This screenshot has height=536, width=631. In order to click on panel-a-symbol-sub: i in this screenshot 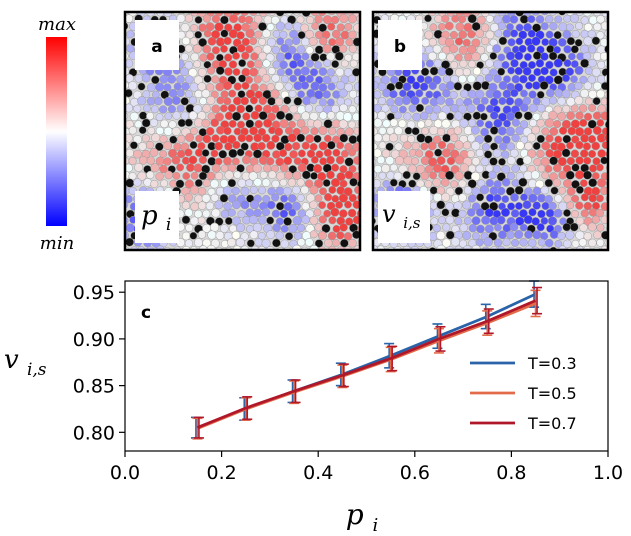, I will do `click(168, 225)`.